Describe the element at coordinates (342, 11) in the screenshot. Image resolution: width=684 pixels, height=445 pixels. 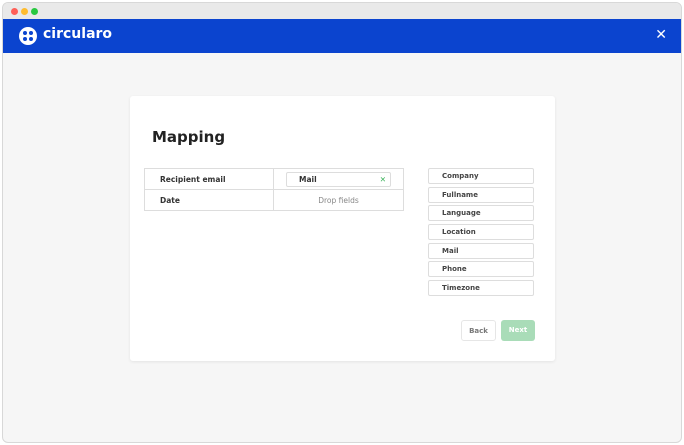
I see `title-bar` at that location.